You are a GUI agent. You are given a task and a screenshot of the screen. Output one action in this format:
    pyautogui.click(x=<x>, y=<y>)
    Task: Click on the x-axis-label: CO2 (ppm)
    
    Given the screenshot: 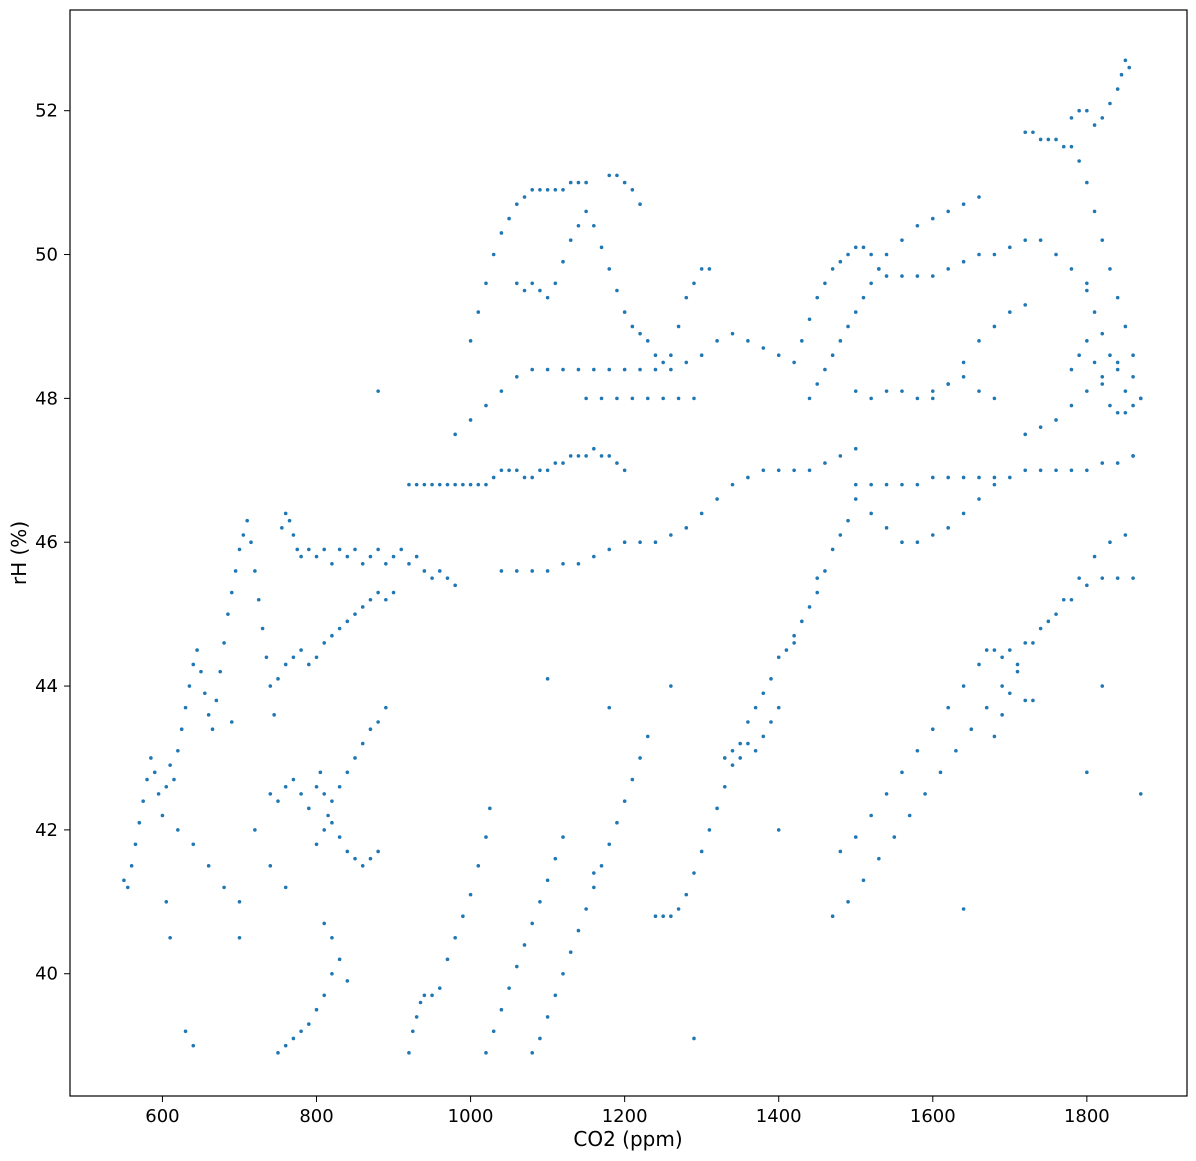 What is the action you would take?
    pyautogui.click(x=627, y=1139)
    